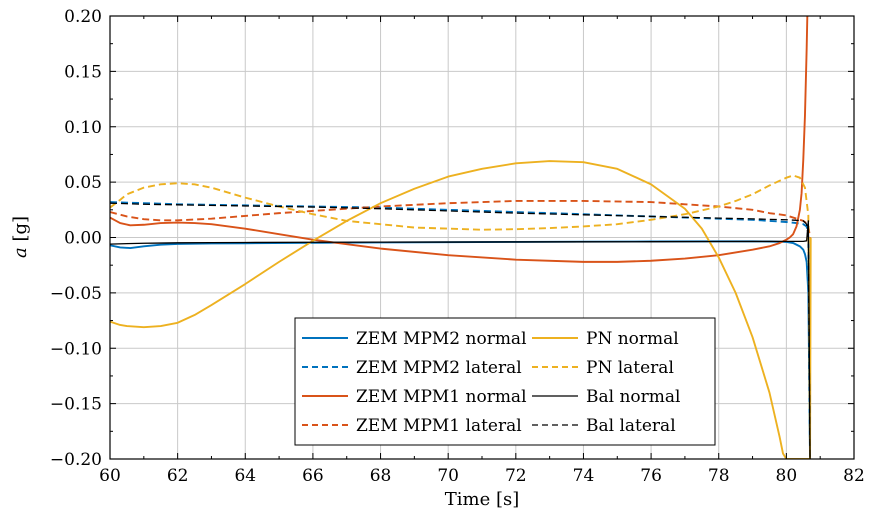 This screenshot has height=522, width=875. I want to click on x-tick-label: 82, so click(854, 476).